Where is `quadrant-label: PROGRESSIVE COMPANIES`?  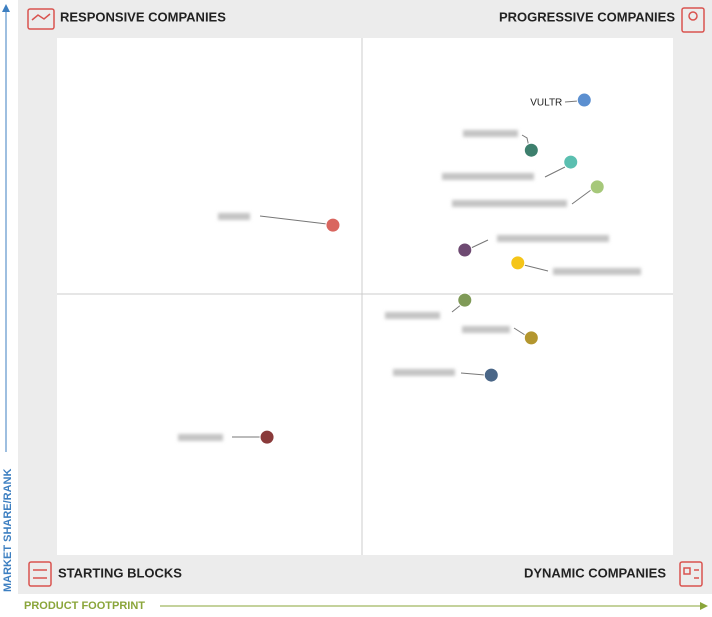
quadrant-label: PROGRESSIVE COMPANIES is located at coordinates (587, 16).